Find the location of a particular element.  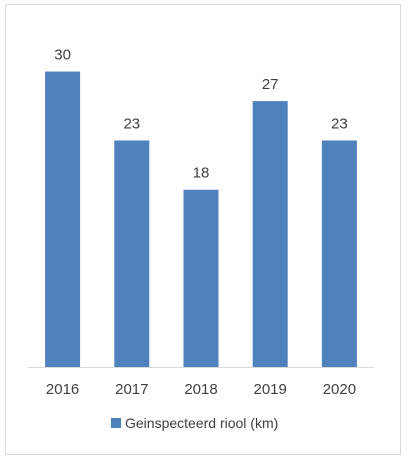

x-tick-labels-layer: 2016 2017 2018 2019 2020 is located at coordinates (201, 389).